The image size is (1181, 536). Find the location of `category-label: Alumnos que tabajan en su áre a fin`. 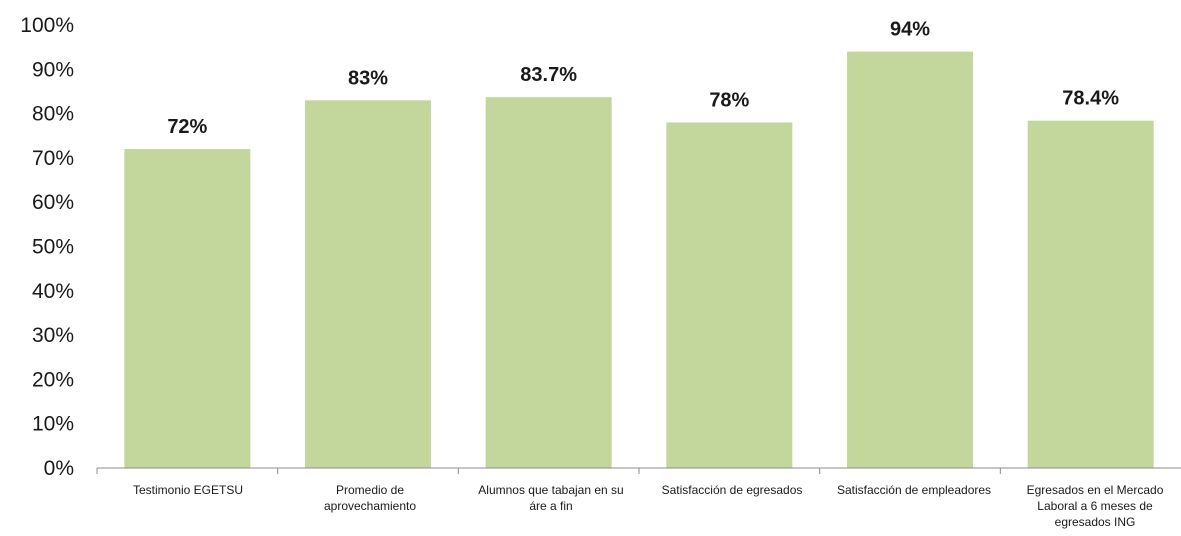

category-label: Alumnos que tabajan en su áre a fin is located at coordinates (551, 498).